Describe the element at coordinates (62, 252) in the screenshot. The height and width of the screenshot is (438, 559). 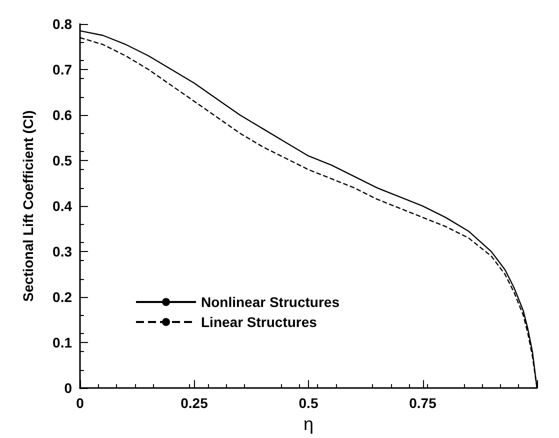
I see `y-tick-label: 0.3` at that location.